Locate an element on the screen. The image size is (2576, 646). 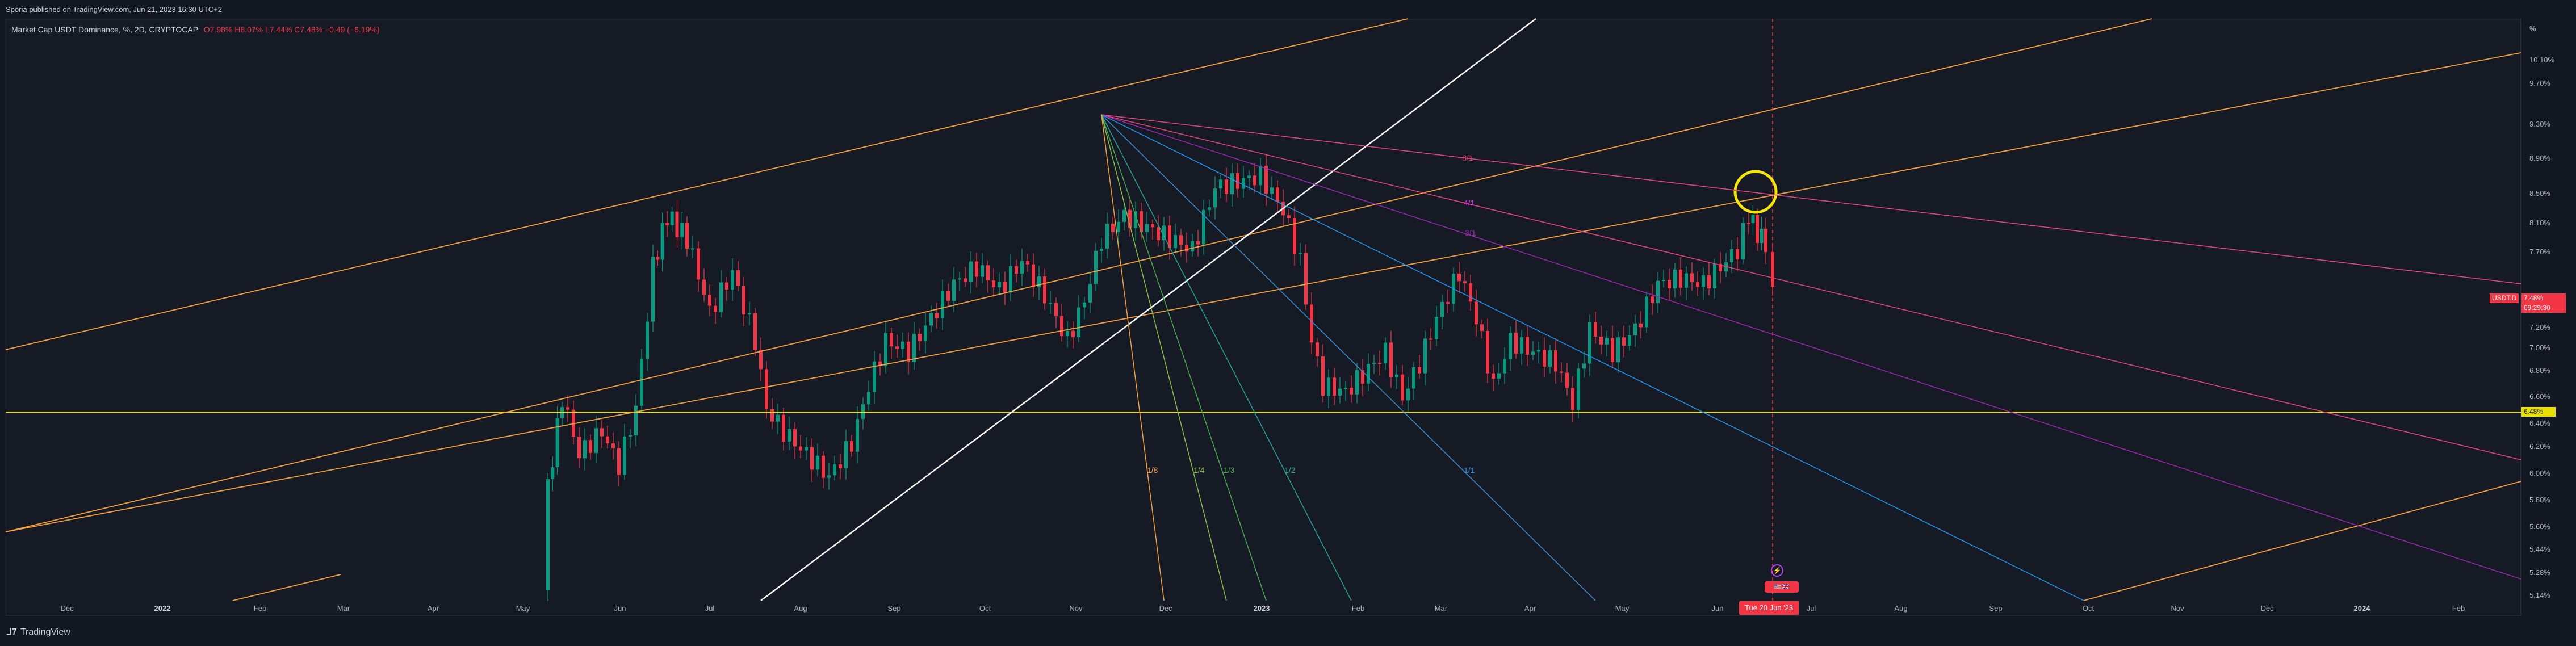
footer: ⅃7 TradingView is located at coordinates (1288, 631).